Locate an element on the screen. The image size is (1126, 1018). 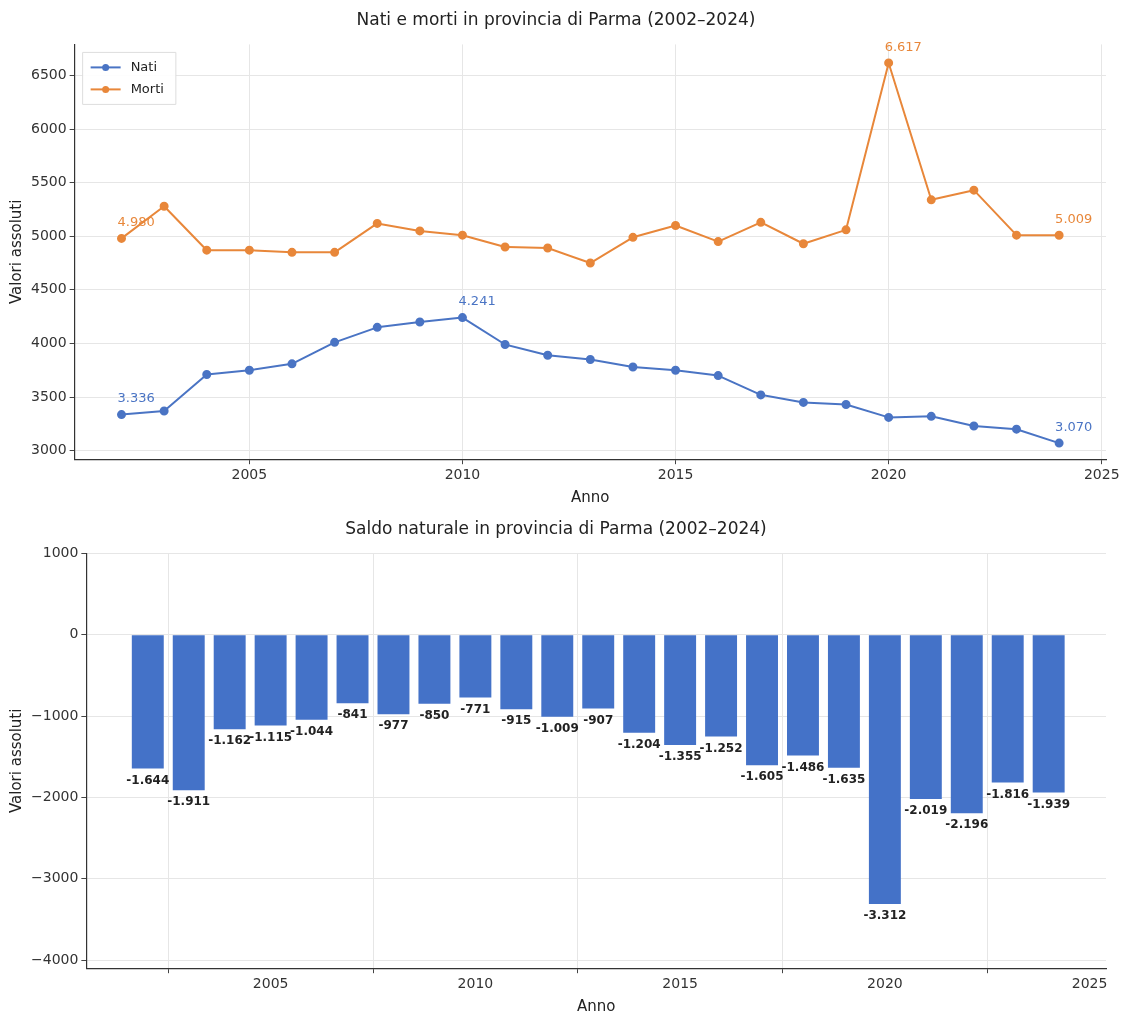
data-label: -907 is located at coordinates (598, 719).